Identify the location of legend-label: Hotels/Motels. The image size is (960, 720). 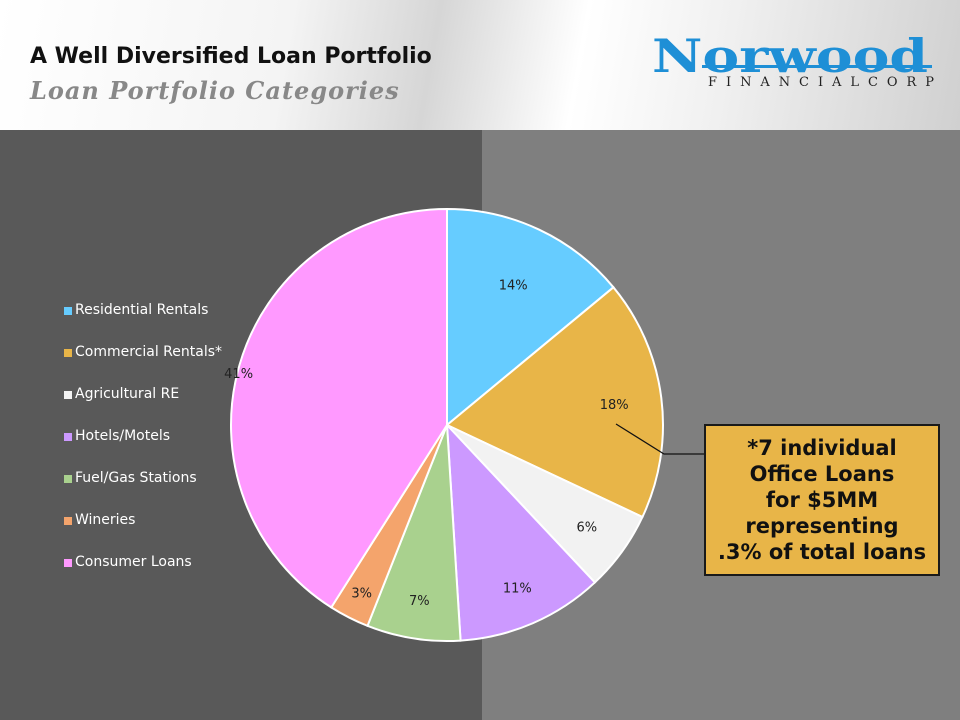
(123, 436).